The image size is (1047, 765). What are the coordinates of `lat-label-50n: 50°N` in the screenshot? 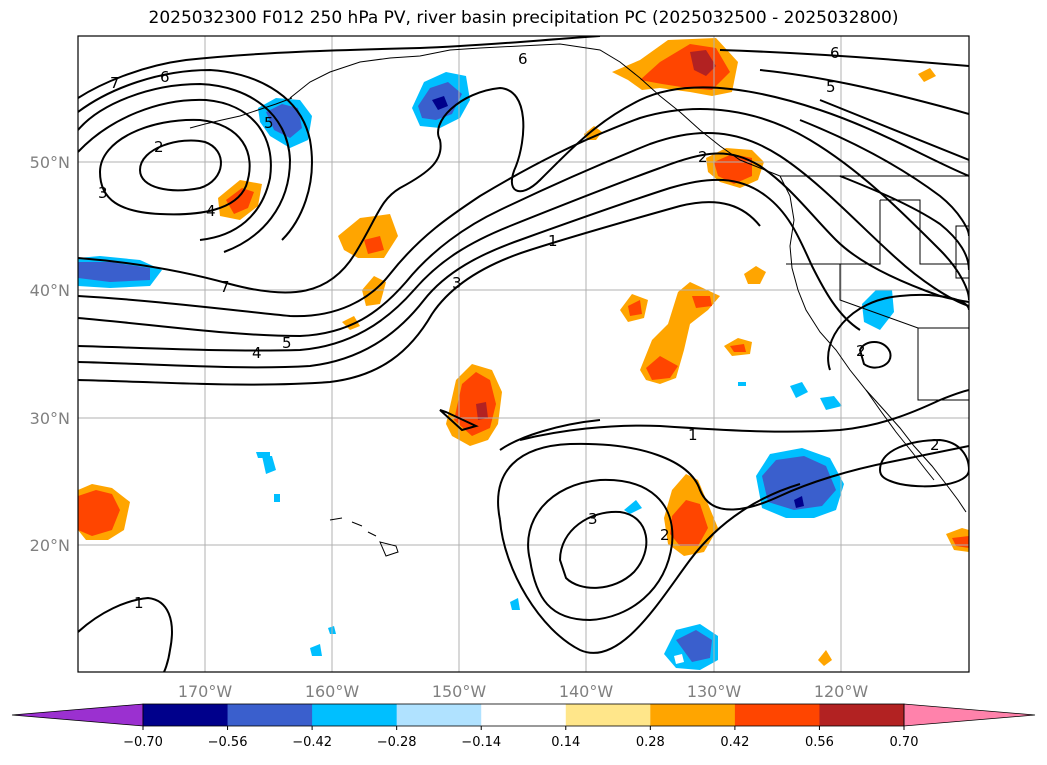 It's located at (50, 162).